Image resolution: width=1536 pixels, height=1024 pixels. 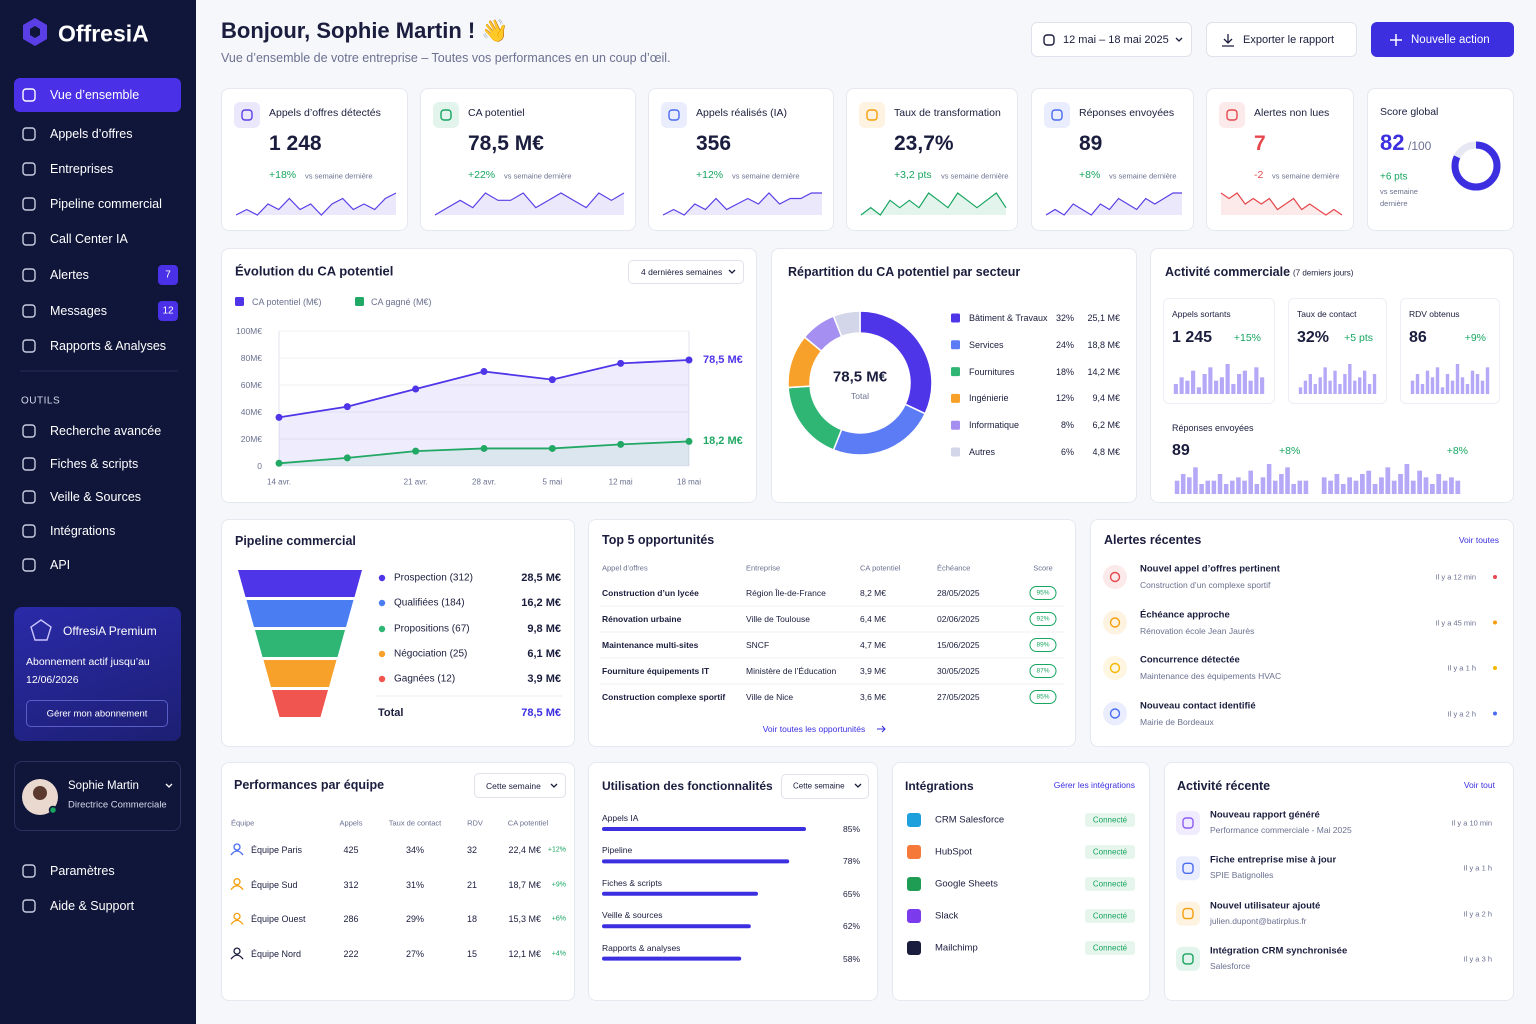 What do you see at coordinates (1090, 175) in the screenshot?
I see `kpi-delta: +8%` at bounding box center [1090, 175].